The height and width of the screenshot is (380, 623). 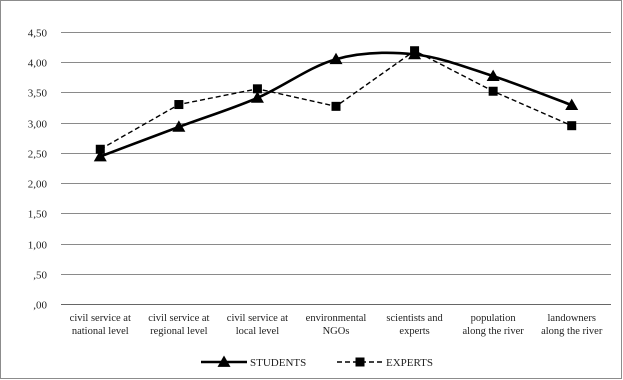 What do you see at coordinates (38, 34) in the screenshot?
I see `y-tick-label: 4,50` at bounding box center [38, 34].